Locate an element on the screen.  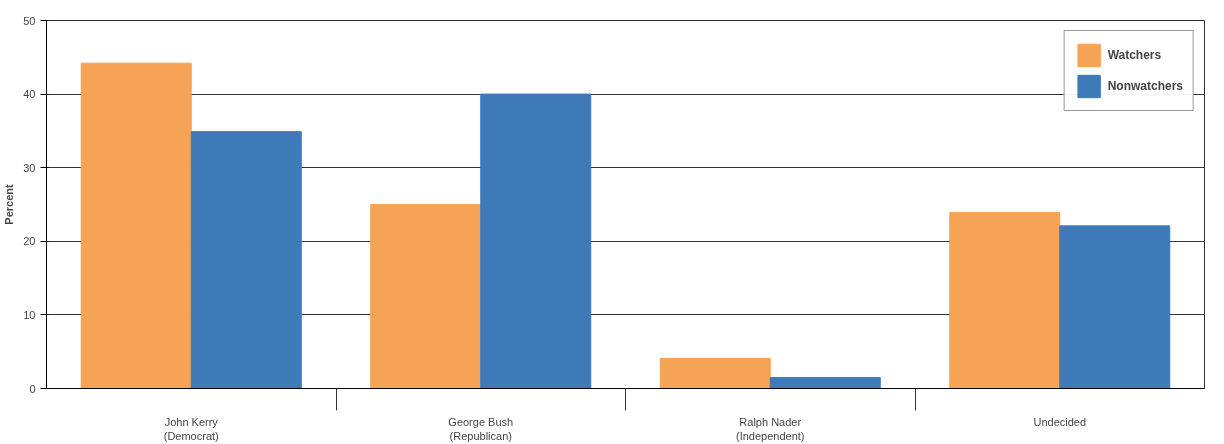
legend-label: Nonwatchers is located at coordinates (1145, 86).